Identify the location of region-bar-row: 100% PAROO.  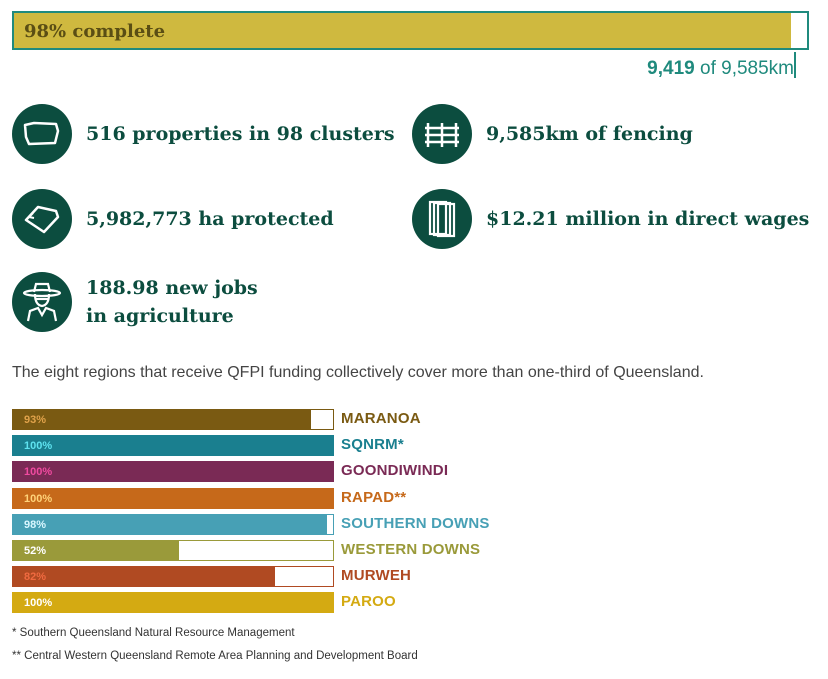
(262, 603).